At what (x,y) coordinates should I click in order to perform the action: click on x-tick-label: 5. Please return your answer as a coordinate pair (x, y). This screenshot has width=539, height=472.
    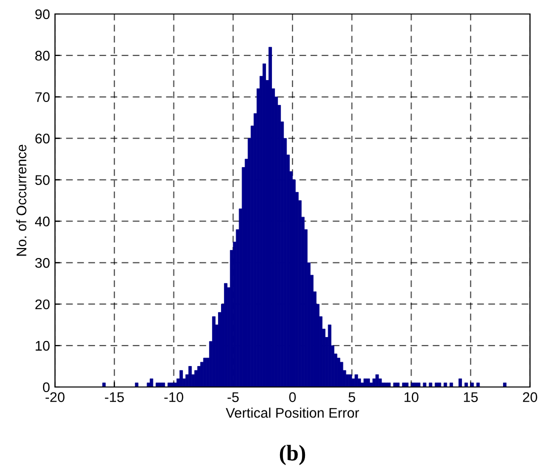
    Looking at the image, I should click on (352, 397).